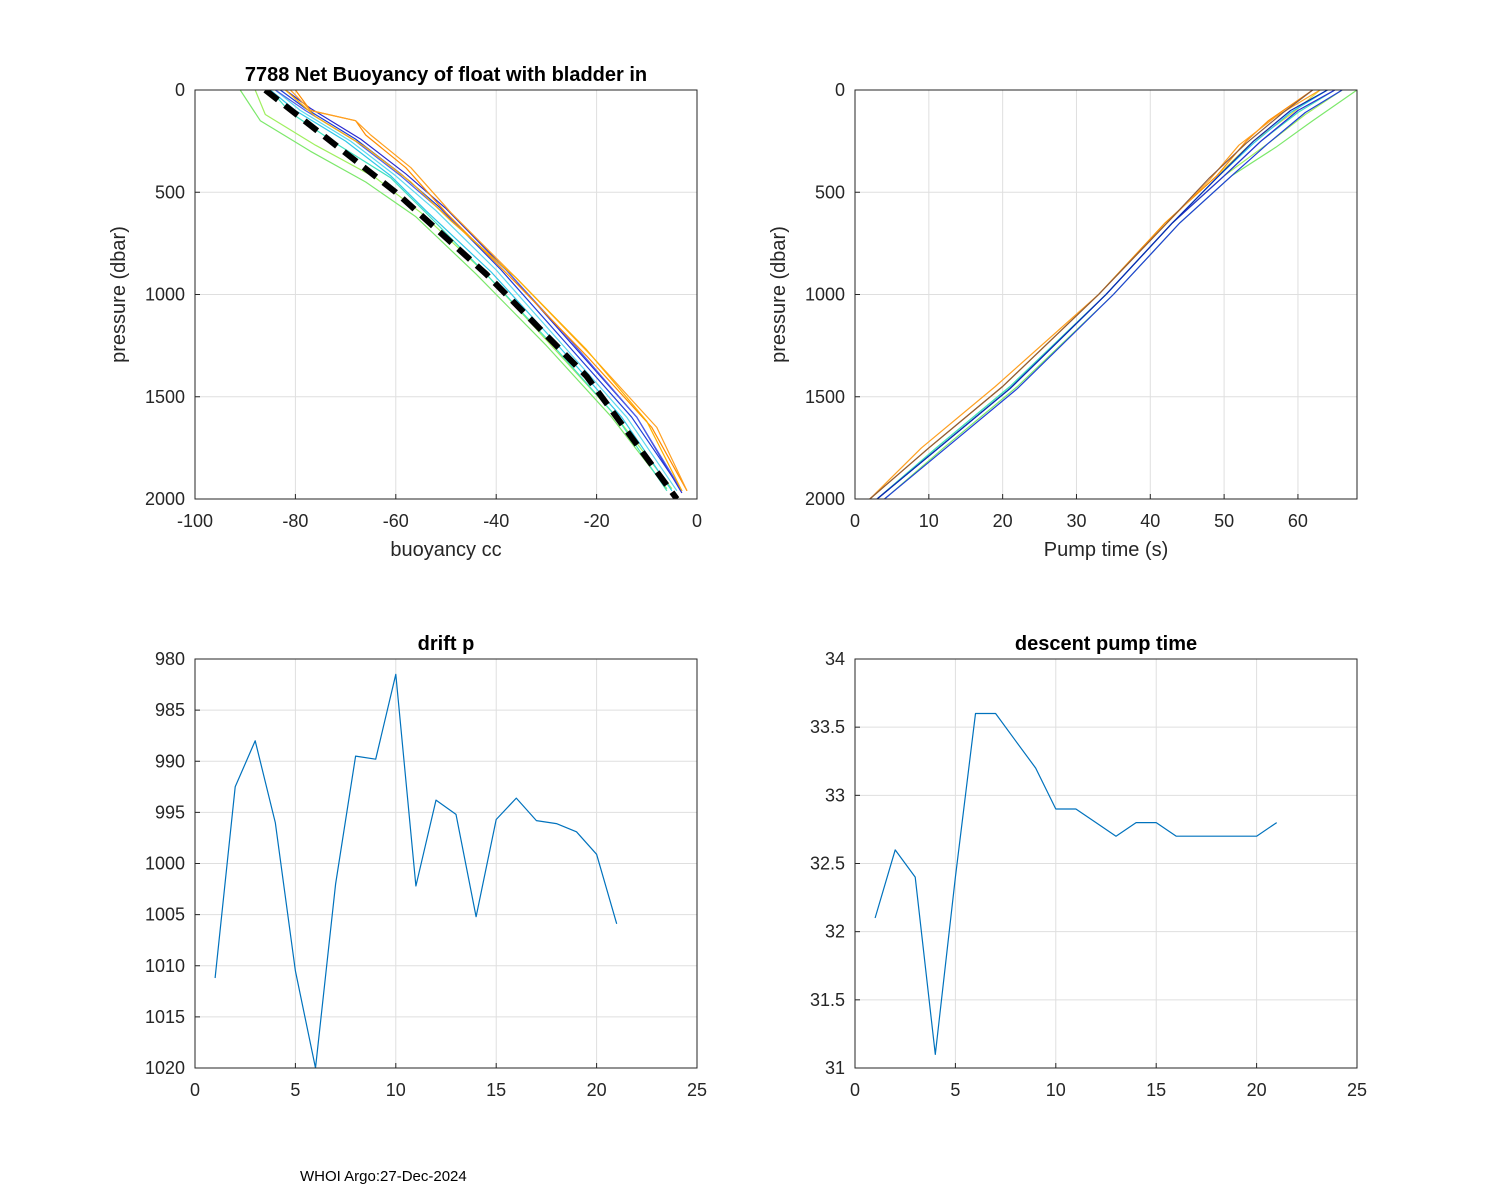 This screenshot has height=1200, width=1500. What do you see at coordinates (1076, 521) in the screenshot?
I see `x-tick-label: 30` at bounding box center [1076, 521].